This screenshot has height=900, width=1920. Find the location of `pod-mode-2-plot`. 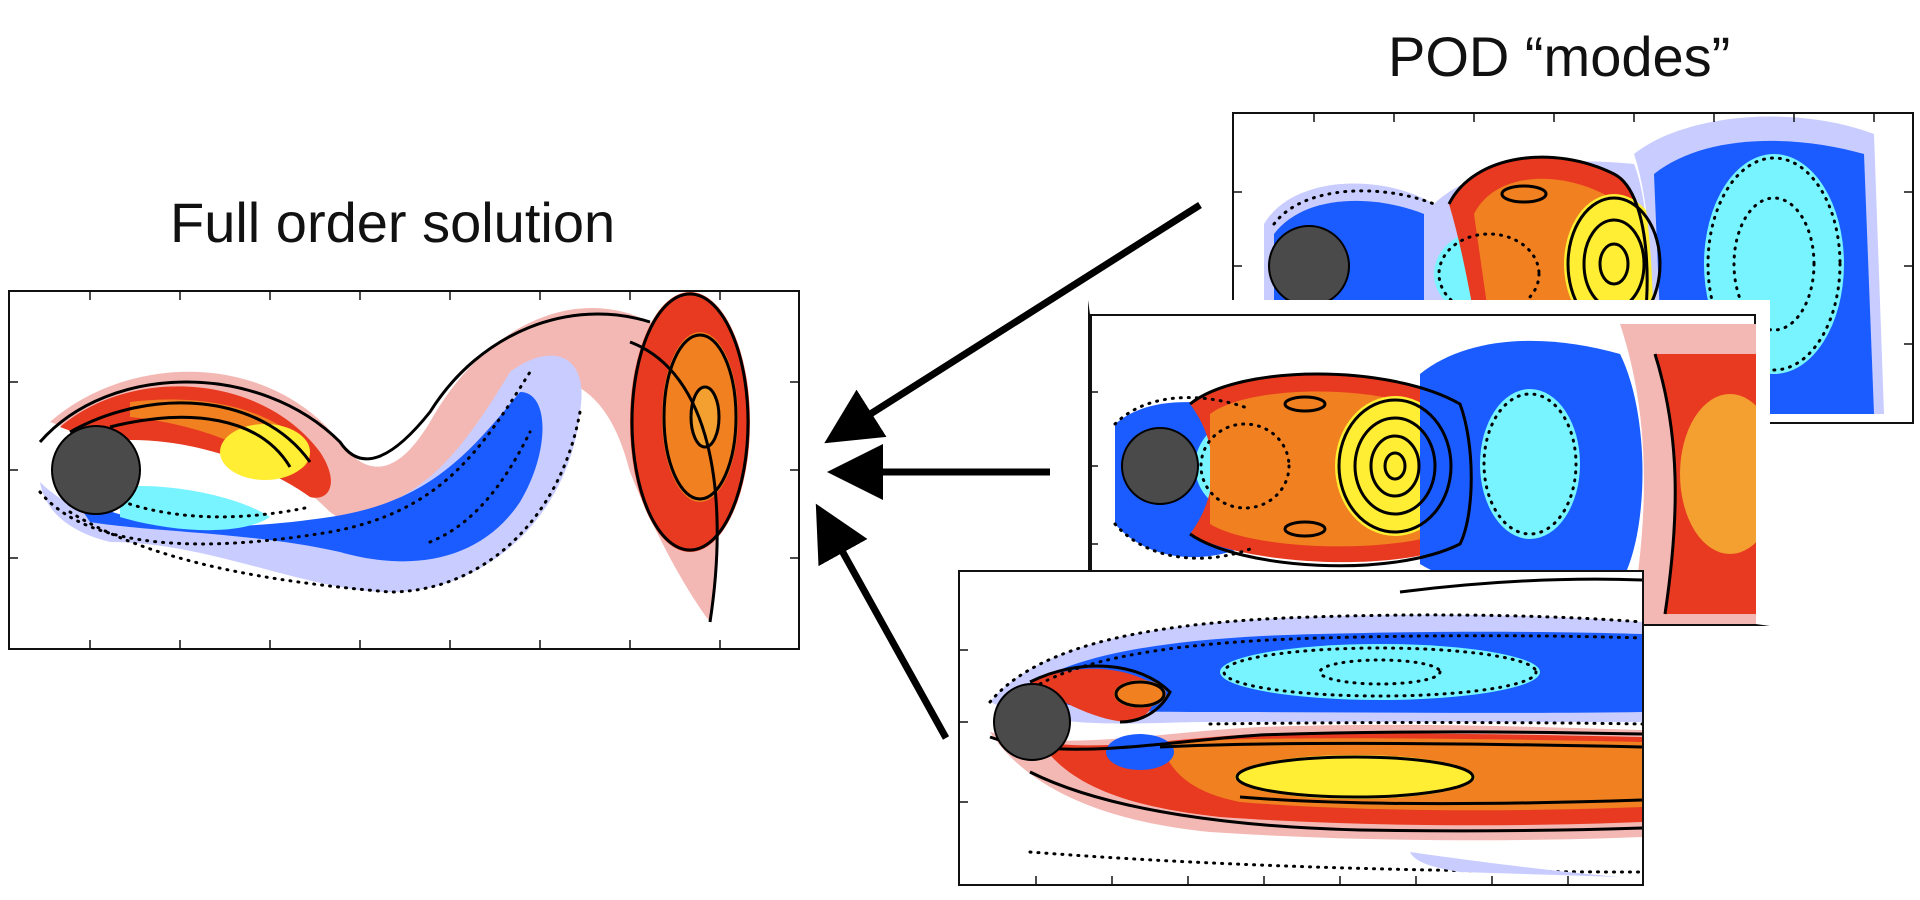

pod-mode-2-plot is located at coordinates (1429, 463).